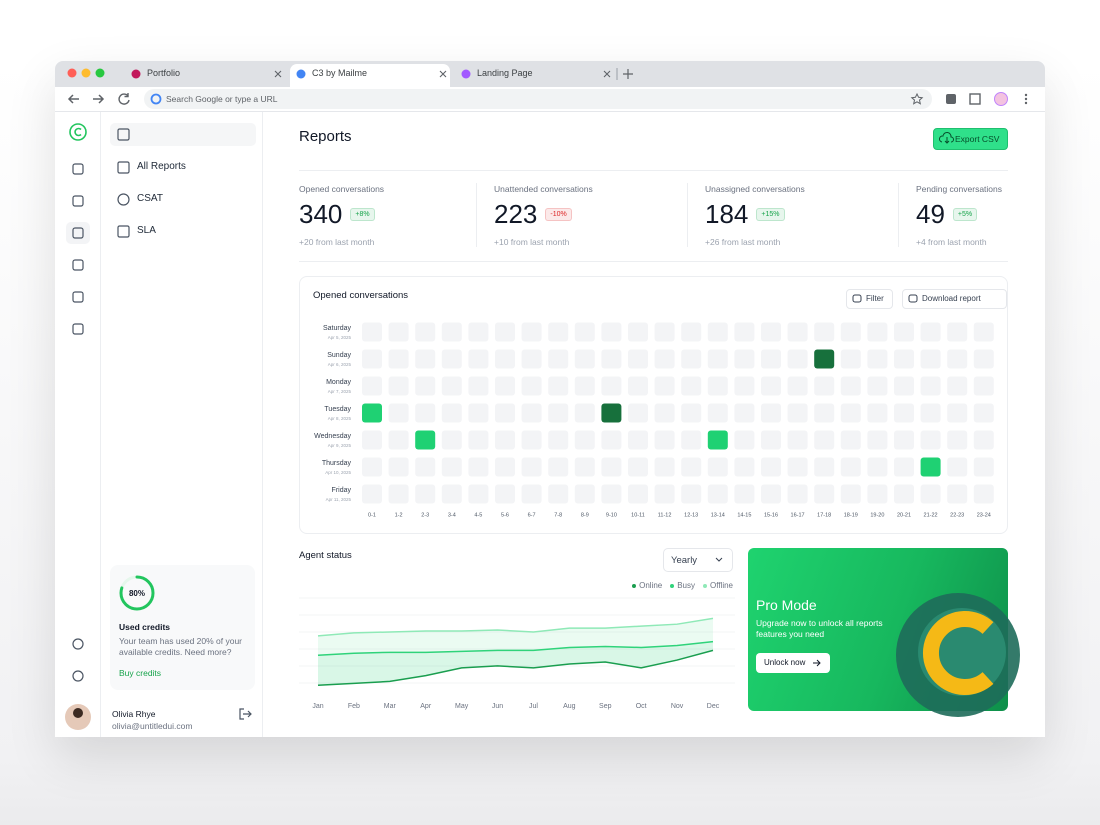 The height and width of the screenshot is (825, 1100). Describe the element at coordinates (339, 355) in the screenshot. I see `day-label: Sunday` at that location.